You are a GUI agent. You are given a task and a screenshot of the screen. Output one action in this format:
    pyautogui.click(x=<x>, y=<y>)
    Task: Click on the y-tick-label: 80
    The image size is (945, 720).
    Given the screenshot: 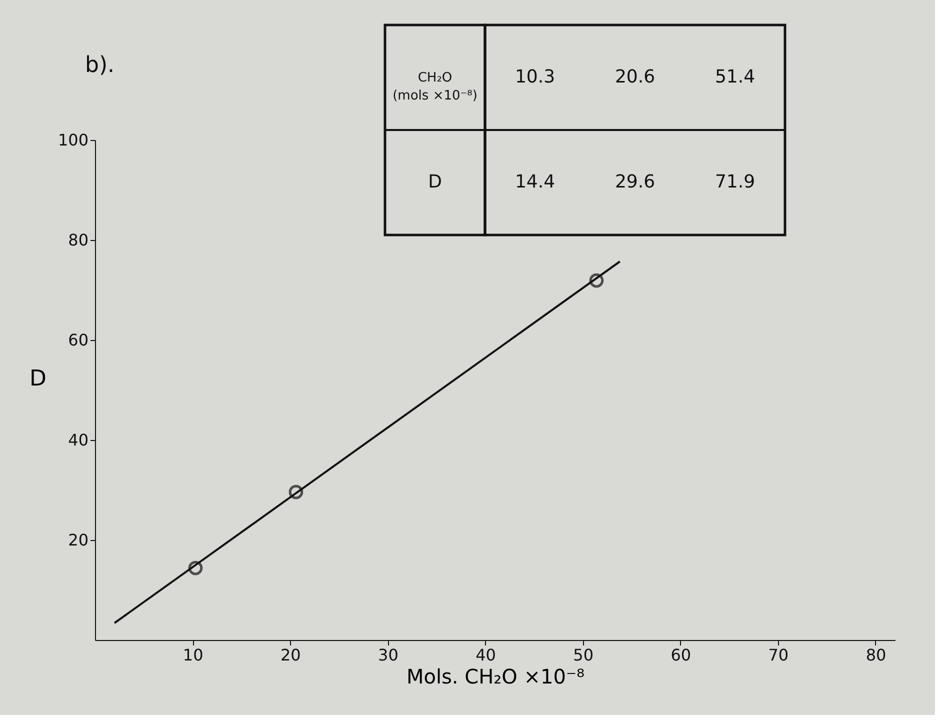 What is the action you would take?
    pyautogui.click(x=78, y=240)
    